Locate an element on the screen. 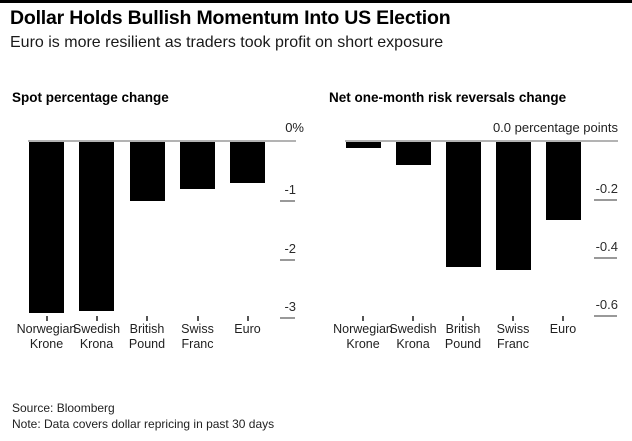 This screenshot has height=441, width=632. left-chart-zero-axis-label: 0% is located at coordinates (294, 127).